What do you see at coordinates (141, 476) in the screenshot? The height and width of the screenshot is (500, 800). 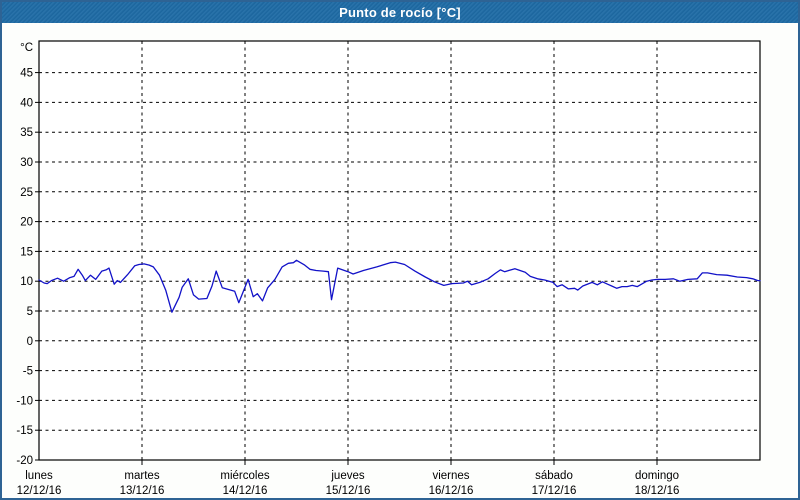 I see `x-day-label: martes` at bounding box center [141, 476].